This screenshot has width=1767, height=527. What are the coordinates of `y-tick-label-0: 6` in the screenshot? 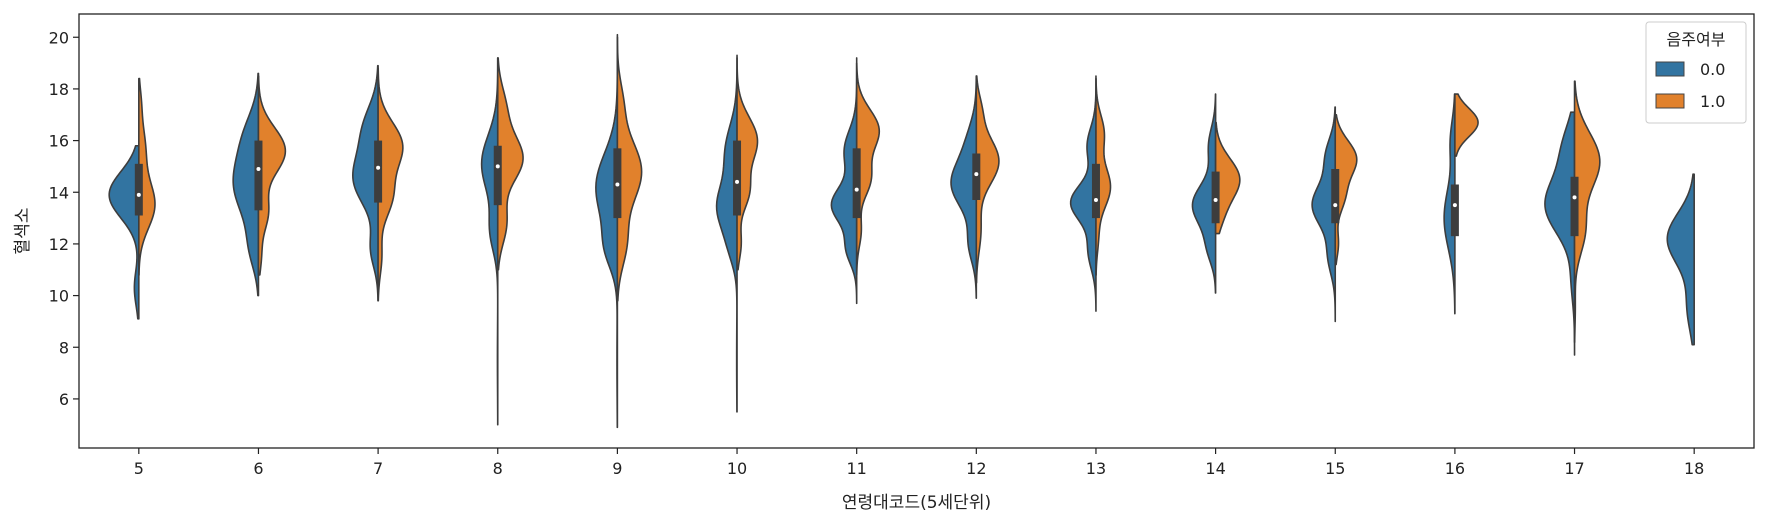 It's located at (64, 399).